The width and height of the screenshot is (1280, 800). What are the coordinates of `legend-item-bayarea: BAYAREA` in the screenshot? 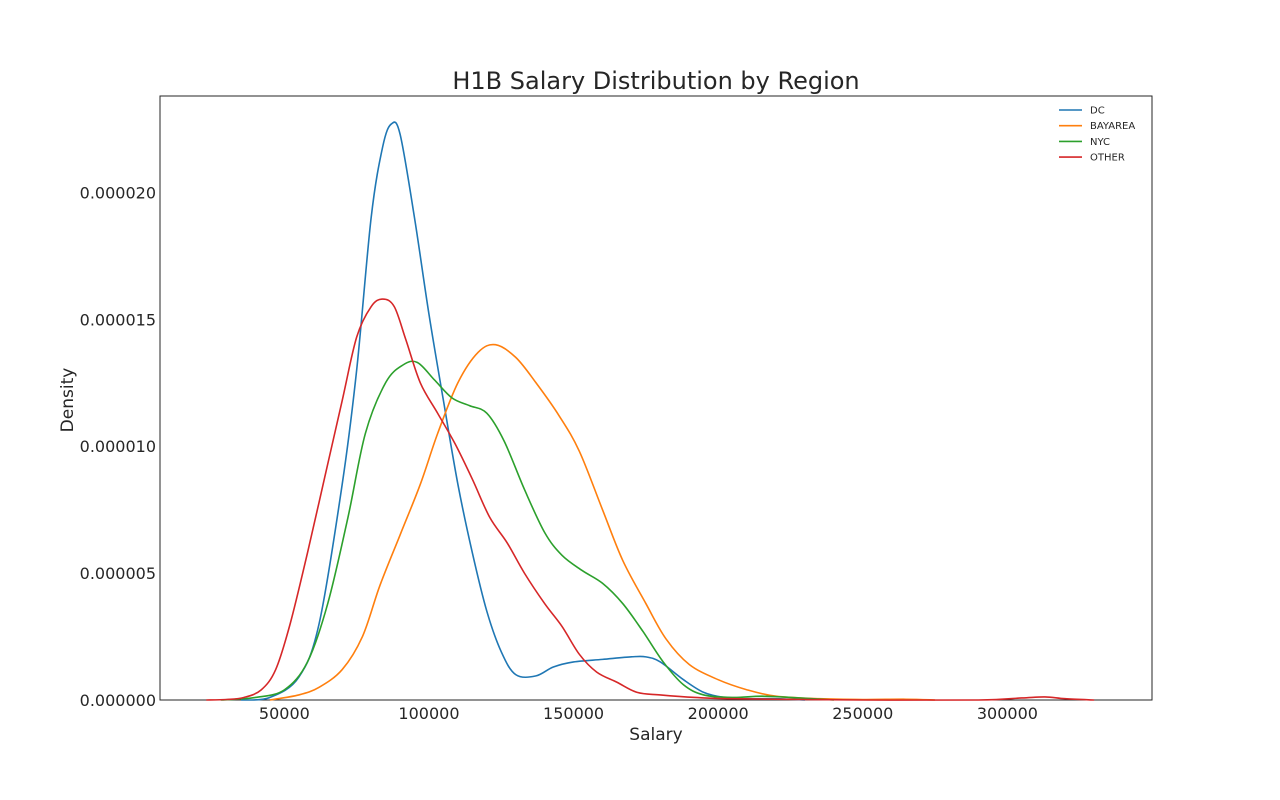 It's located at (1097, 126).